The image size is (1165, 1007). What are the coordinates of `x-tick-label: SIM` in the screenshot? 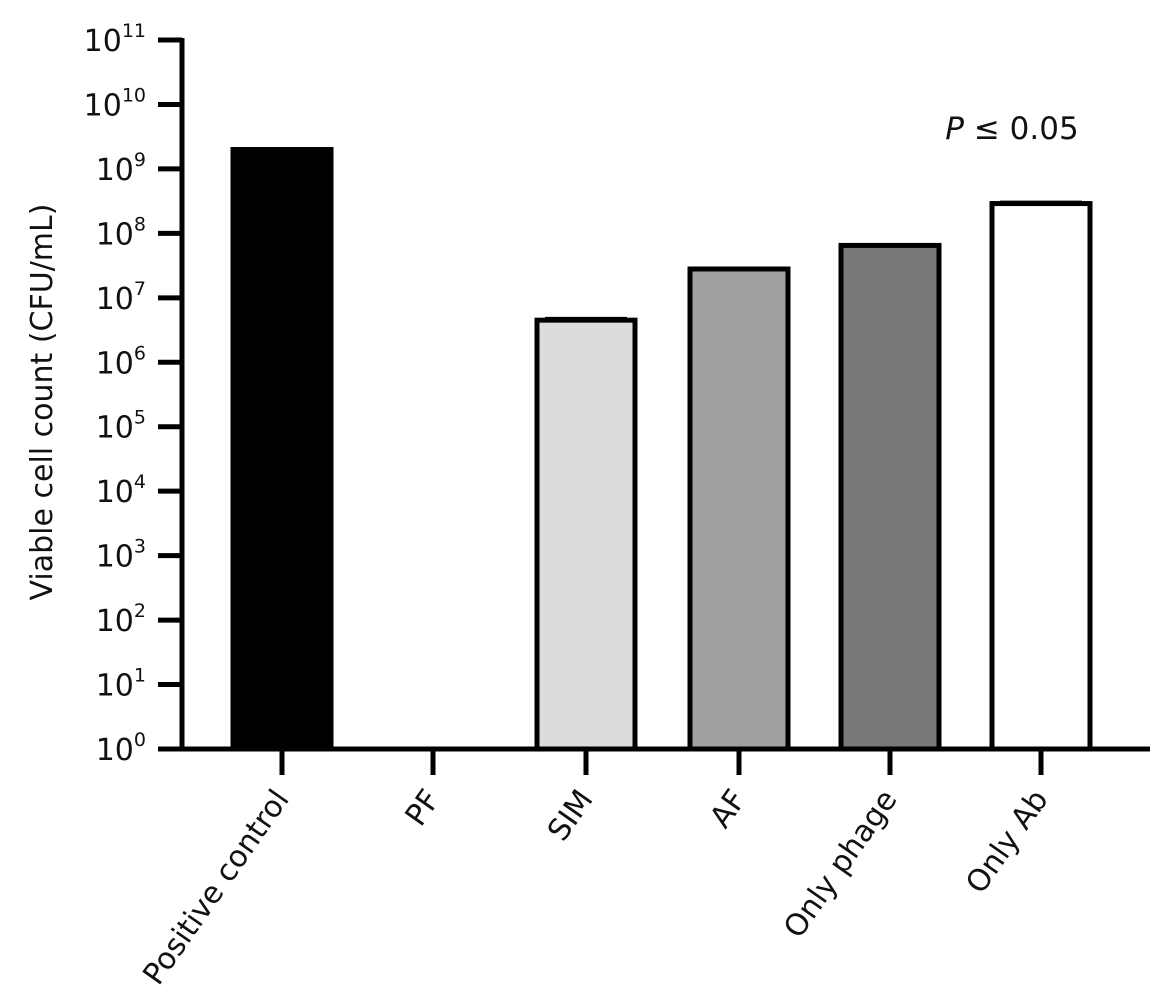 It's located at (571, 816).